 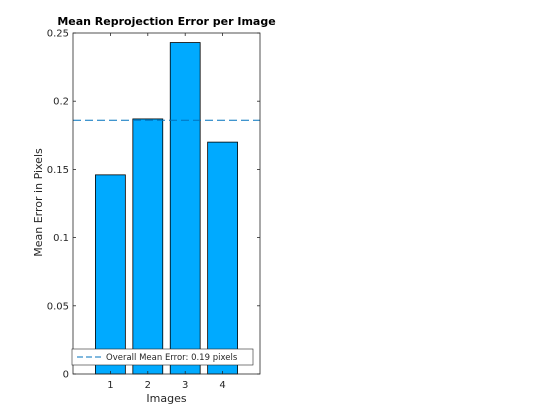 What do you see at coordinates (58, 170) in the screenshot?
I see `y-tick-label: 0.15` at bounding box center [58, 170].